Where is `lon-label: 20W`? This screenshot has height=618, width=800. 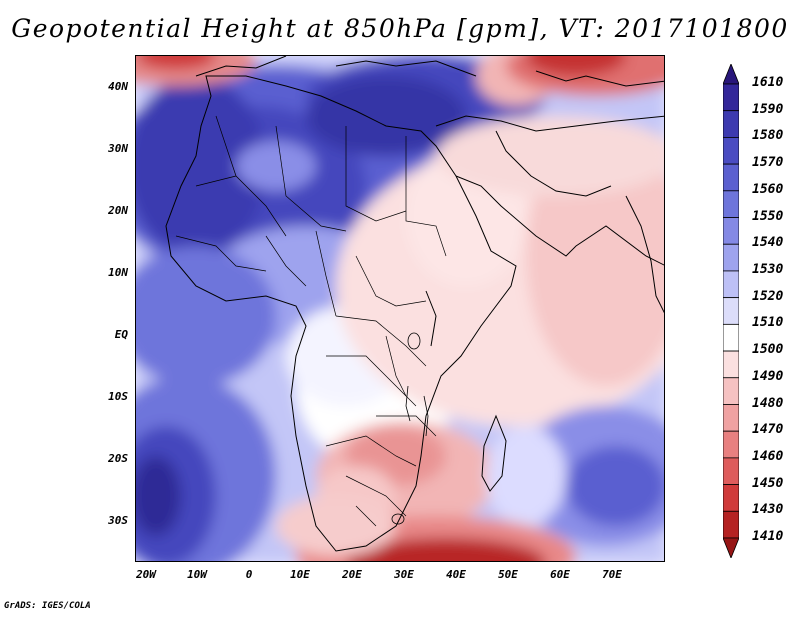
lon-label: 20W is located at coordinates (146, 574).